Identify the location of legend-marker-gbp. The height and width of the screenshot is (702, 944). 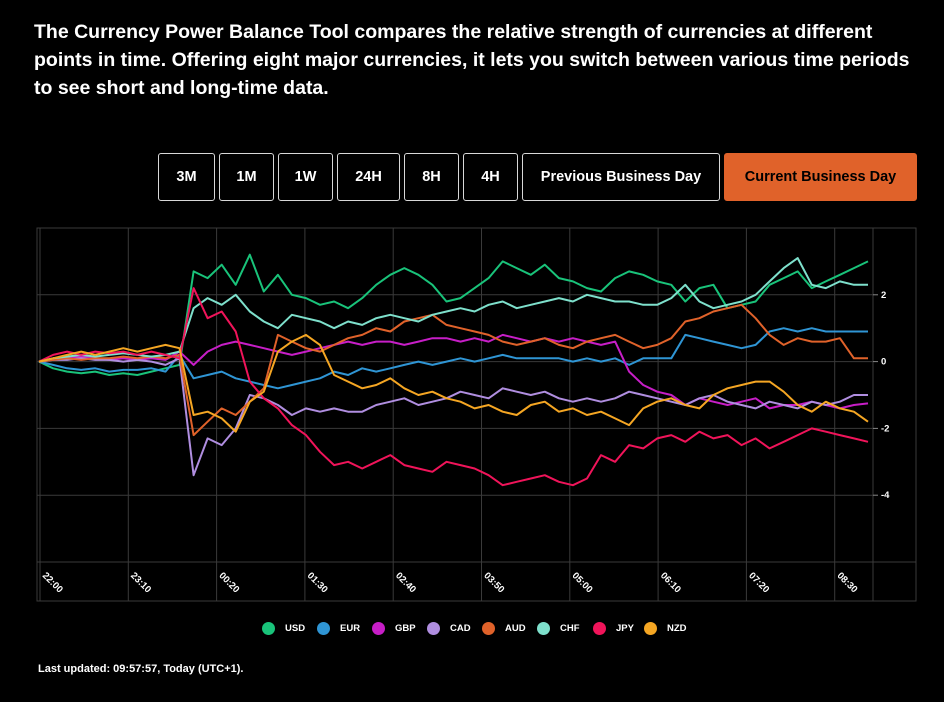
(378, 628).